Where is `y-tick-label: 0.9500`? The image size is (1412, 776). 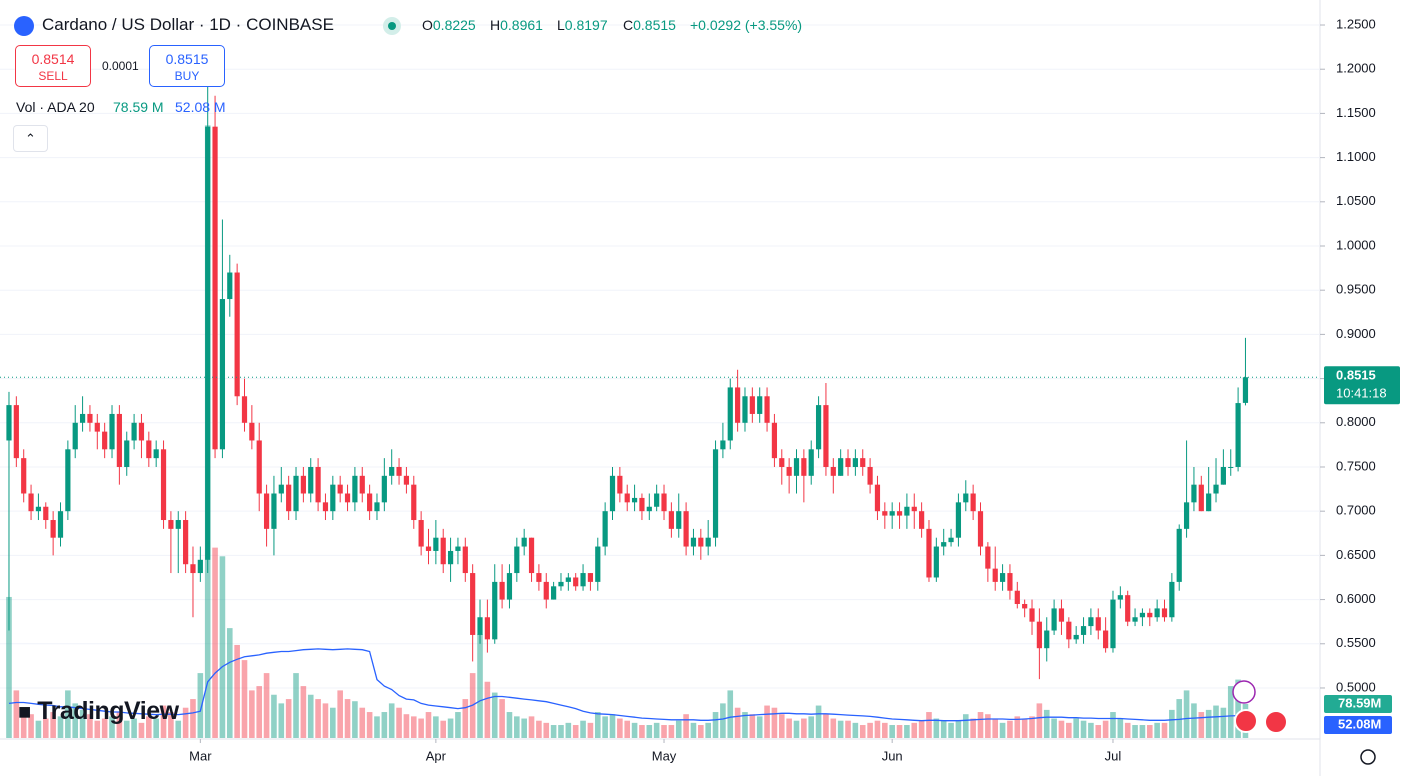 y-tick-label: 0.9500 is located at coordinates (1356, 289).